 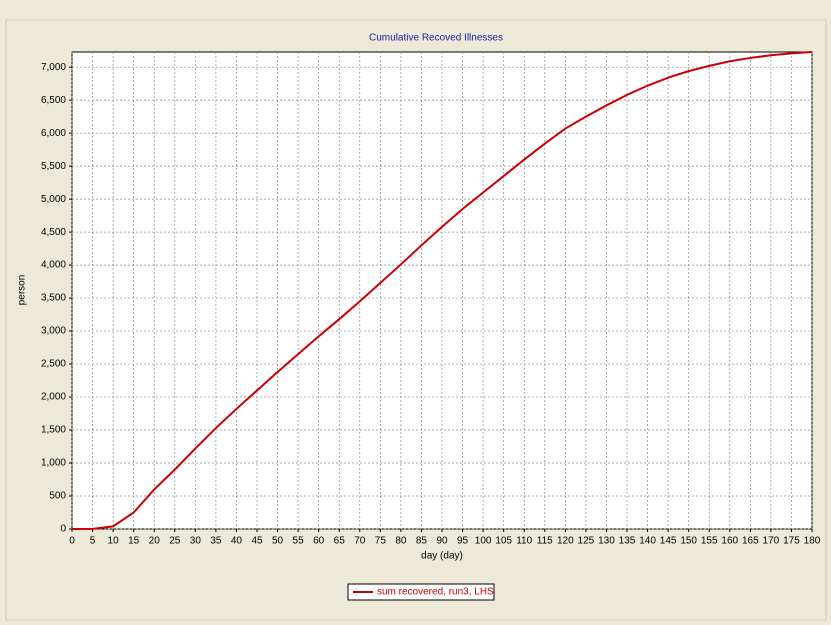 I want to click on x-tick-label: 85, so click(x=422, y=541).